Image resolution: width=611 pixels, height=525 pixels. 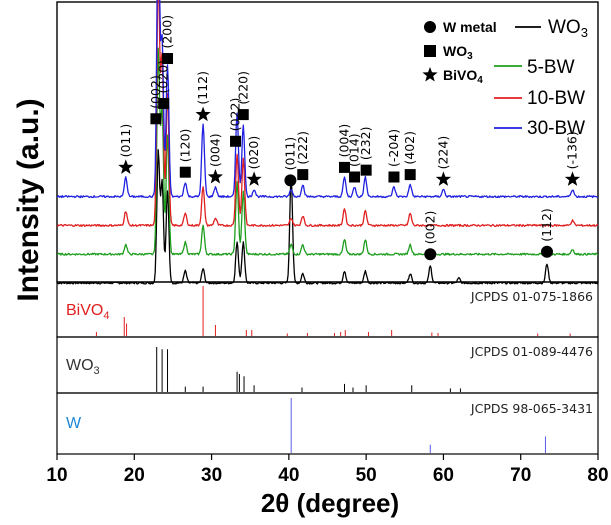 What do you see at coordinates (409, 148) in the screenshot?
I see `hkl-label-16: (402)` at bounding box center [409, 148].